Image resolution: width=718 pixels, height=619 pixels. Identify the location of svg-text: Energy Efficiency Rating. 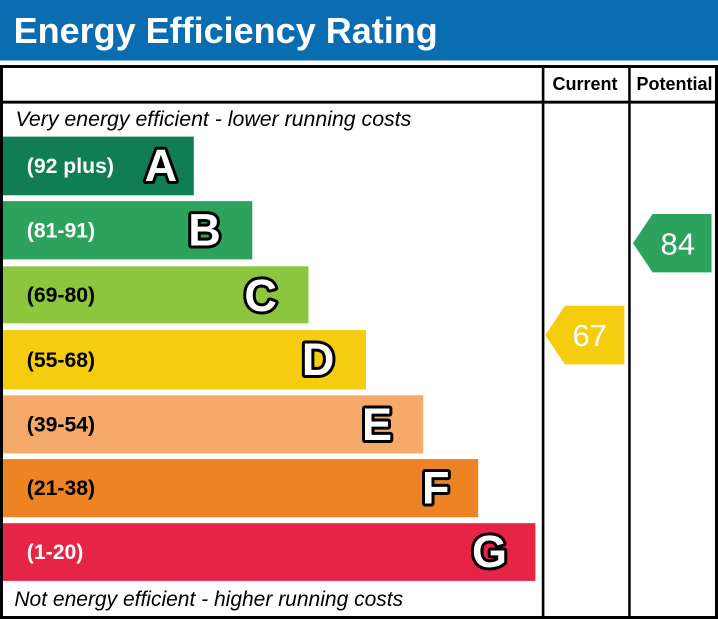
(226, 30).